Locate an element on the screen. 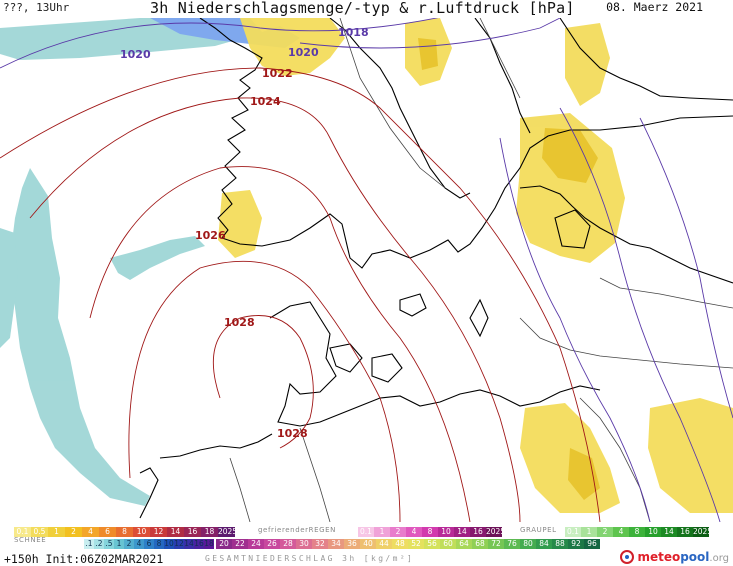  freezing-scale-cell: 8 is located at coordinates (430, 532).